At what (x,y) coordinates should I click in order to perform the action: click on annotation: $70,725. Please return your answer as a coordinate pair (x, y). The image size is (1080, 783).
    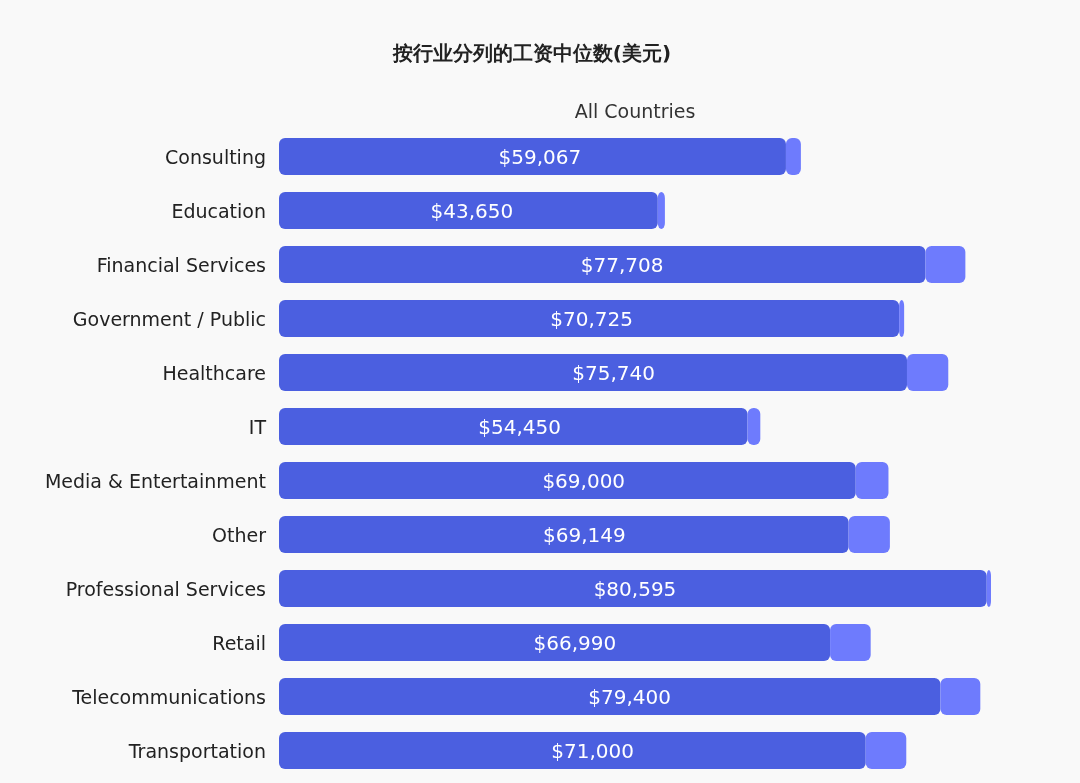
    Looking at the image, I should click on (591, 318).